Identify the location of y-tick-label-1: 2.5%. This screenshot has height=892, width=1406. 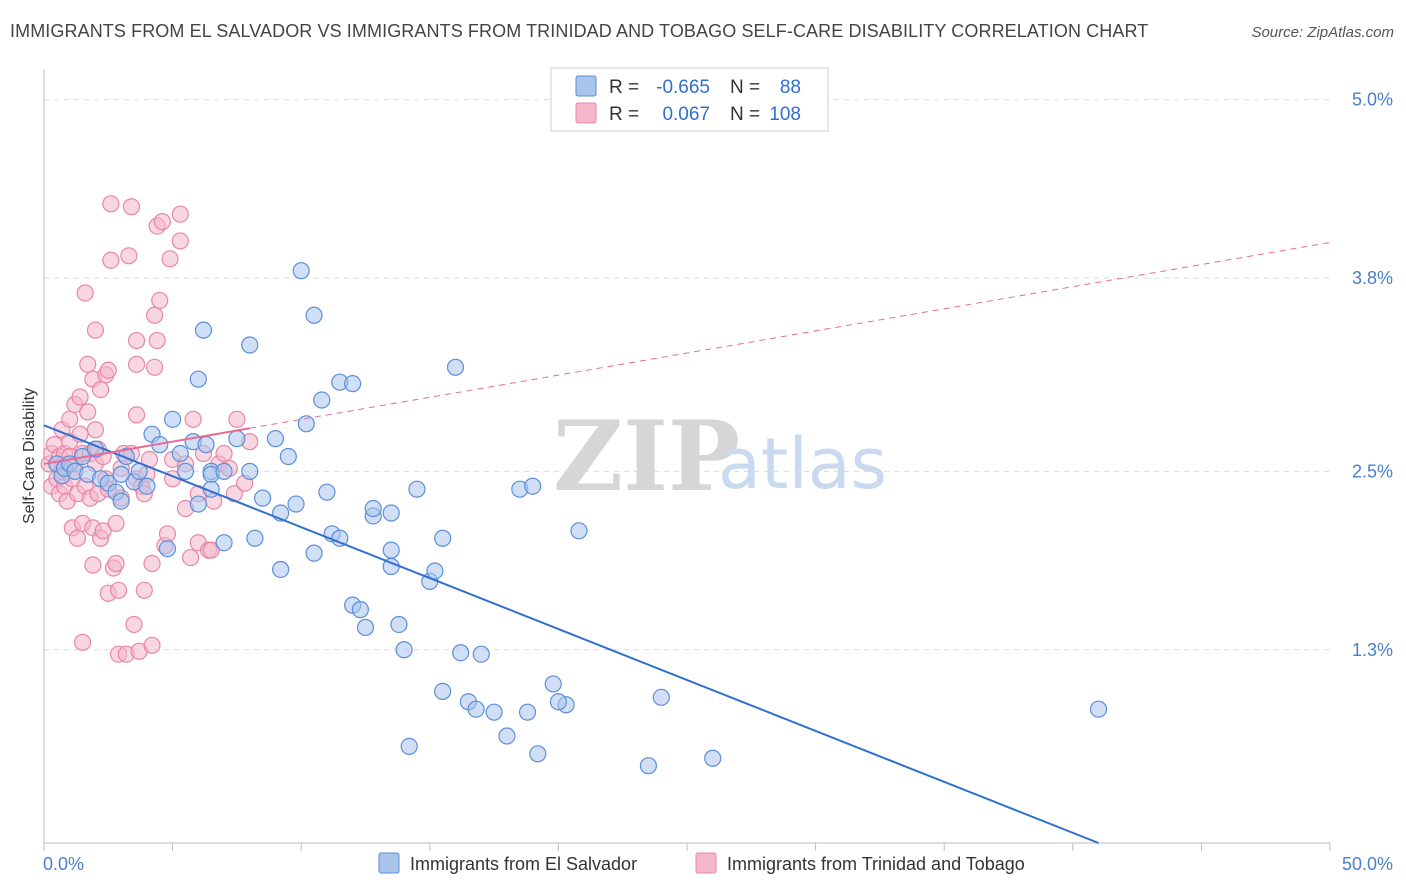
(1372, 471).